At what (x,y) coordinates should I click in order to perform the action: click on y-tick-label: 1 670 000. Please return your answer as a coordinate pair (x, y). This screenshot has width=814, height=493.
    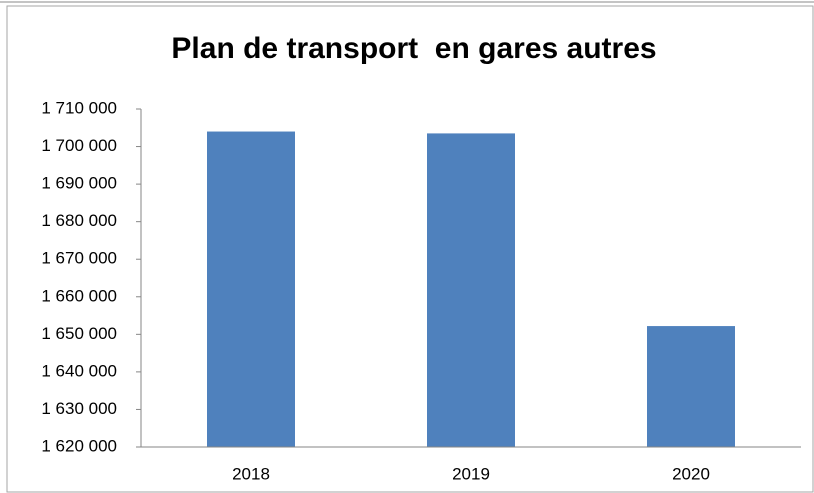
    Looking at the image, I should click on (79, 258).